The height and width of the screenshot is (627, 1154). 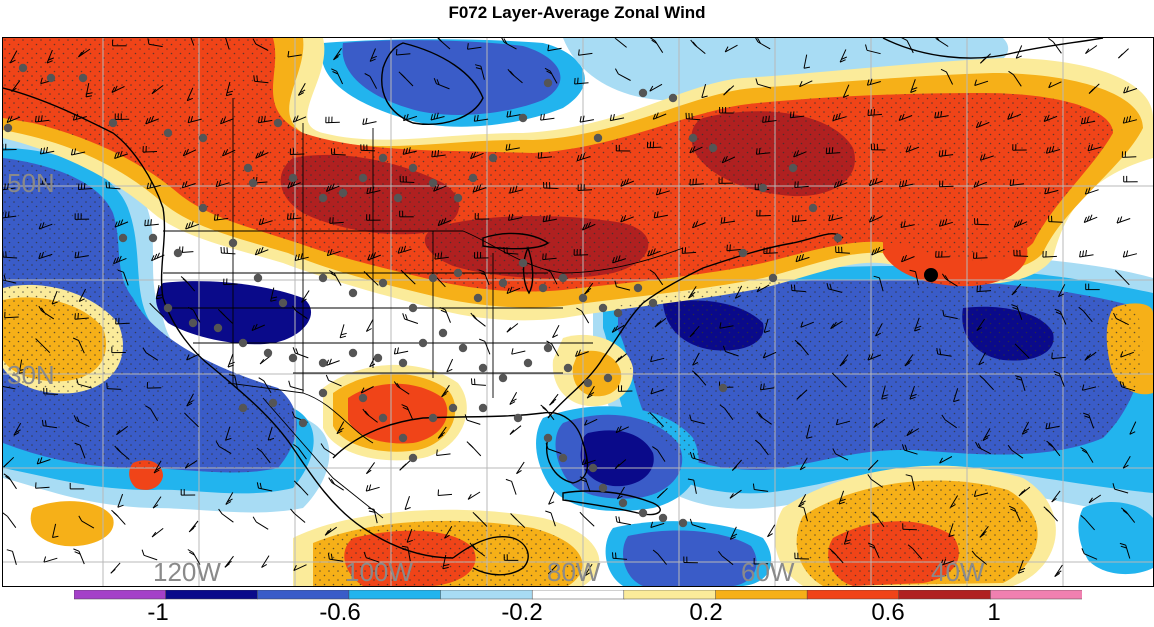 What do you see at coordinates (31, 183) in the screenshot?
I see `lat-label-50n: 50N` at bounding box center [31, 183].